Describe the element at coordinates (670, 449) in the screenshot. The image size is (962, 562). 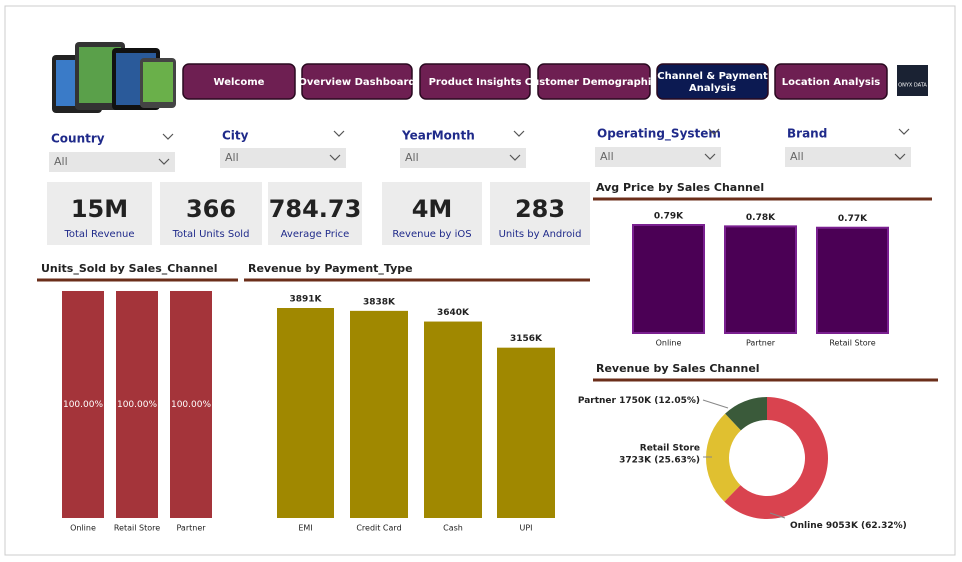
I see `data-label-name: Retail Store` at that location.